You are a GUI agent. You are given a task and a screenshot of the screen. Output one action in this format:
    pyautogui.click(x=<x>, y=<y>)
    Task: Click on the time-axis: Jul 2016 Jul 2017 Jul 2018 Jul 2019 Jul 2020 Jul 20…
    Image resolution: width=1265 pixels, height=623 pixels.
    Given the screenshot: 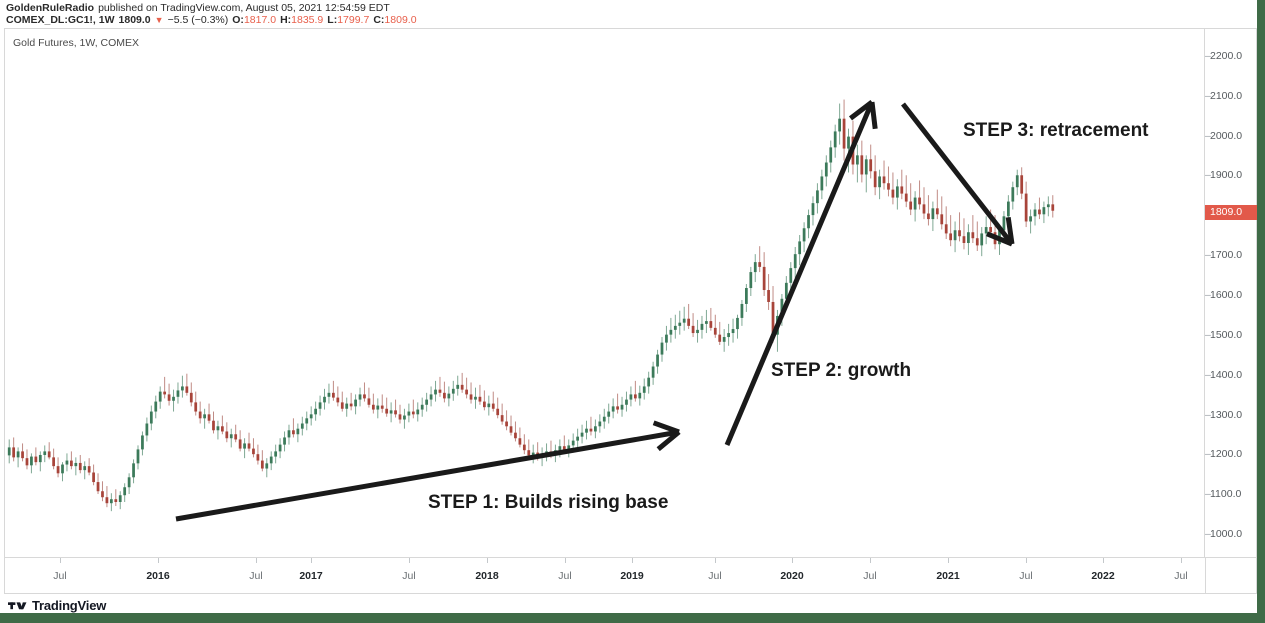 What is the action you would take?
    pyautogui.click(x=630, y=576)
    